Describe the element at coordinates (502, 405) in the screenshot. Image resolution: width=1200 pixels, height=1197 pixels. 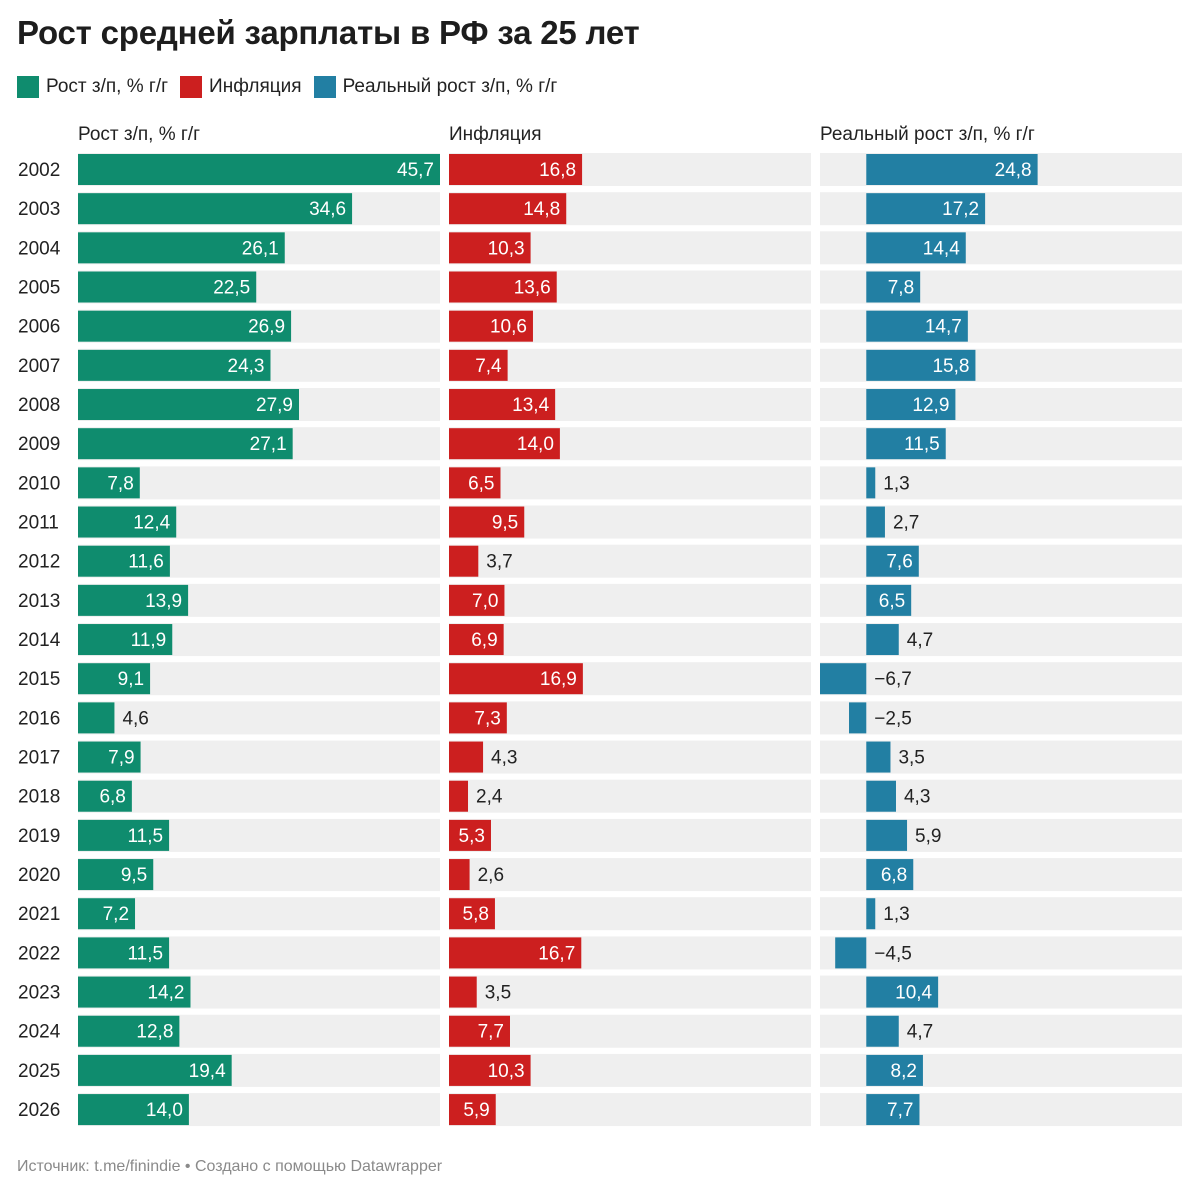
I see `bar-1-2008` at that location.